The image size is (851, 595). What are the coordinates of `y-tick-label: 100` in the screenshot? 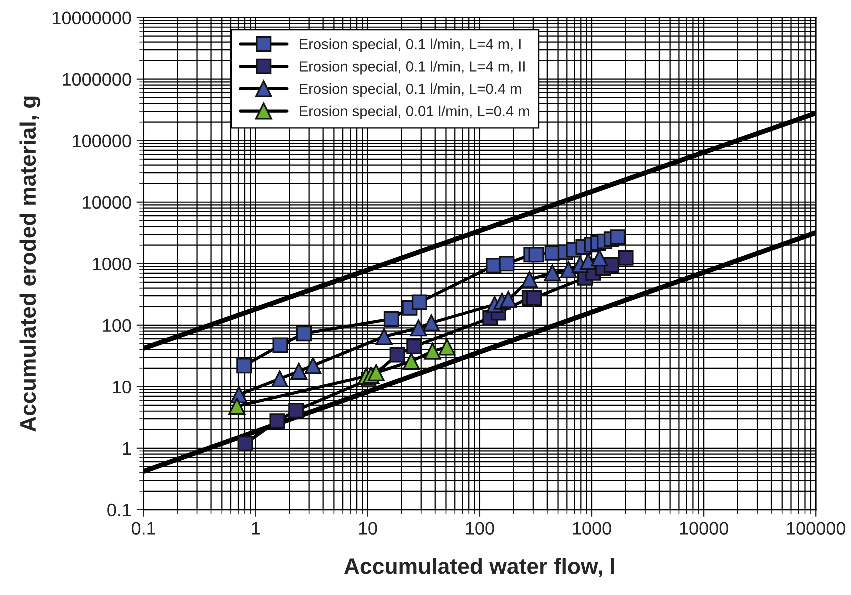 It's located at (117, 325).